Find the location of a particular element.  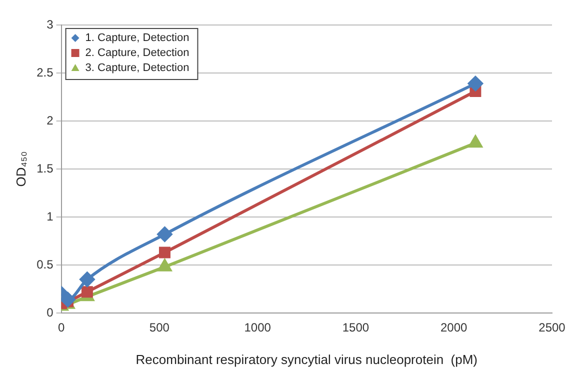

x-axis-title: Recombinant respiratory syncytial virus nucleoprotein (pM) is located at coordinates (307, 359).